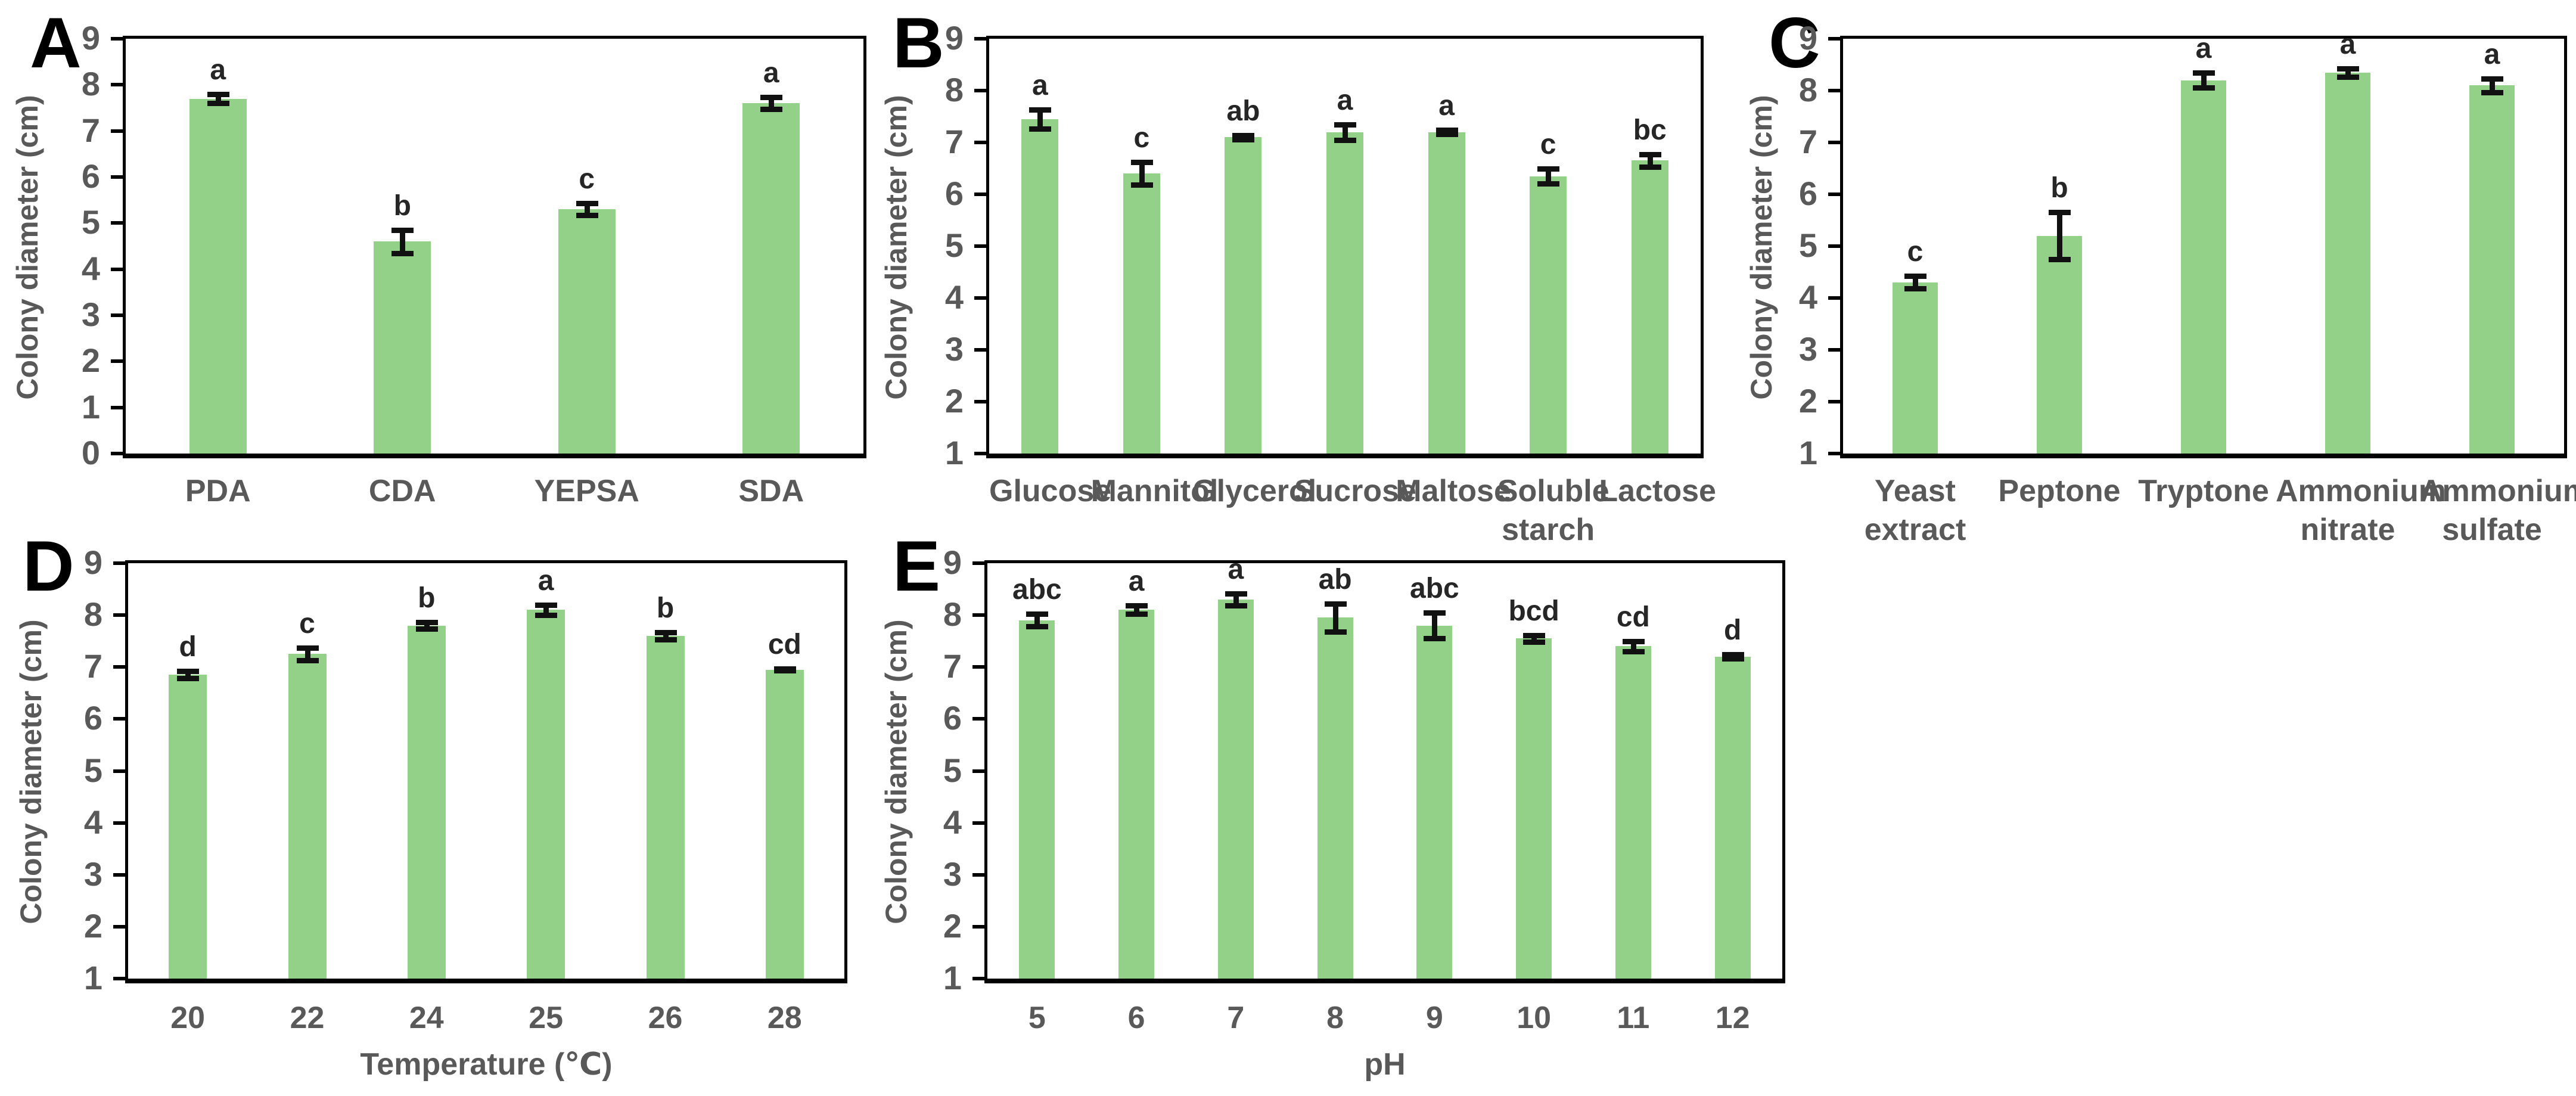  I want to click on y-tick-label: 7, so click(1808, 141).